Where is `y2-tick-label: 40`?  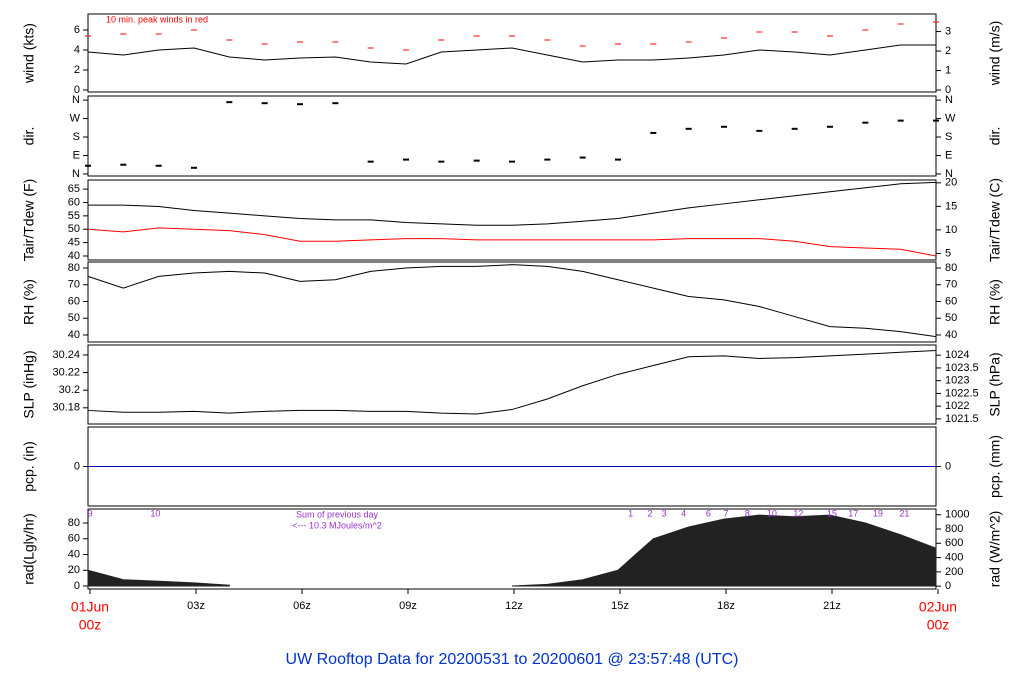
y2-tick-label: 40 is located at coordinates (951, 335).